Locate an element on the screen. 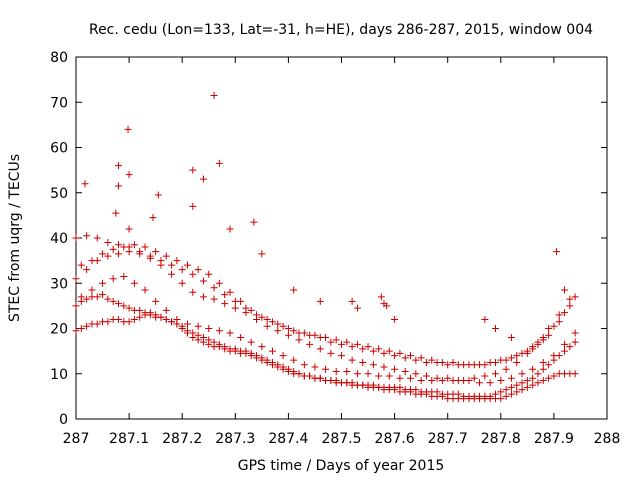 This screenshot has height=480, width=640. x-tick-label: 287.6 is located at coordinates (395, 439).